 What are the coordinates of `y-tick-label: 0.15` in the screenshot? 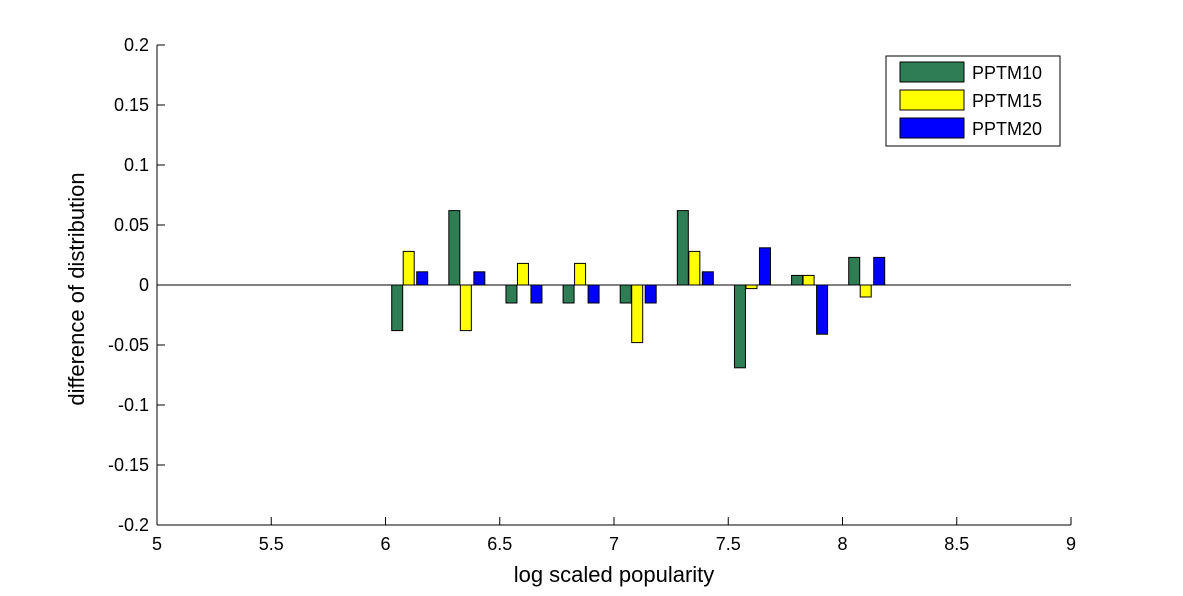 It's located at (131, 105).